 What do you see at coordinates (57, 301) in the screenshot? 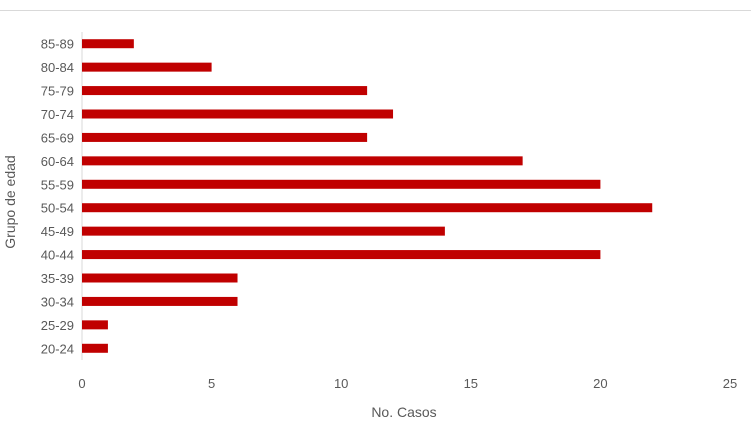
I see `category-label-30-34: 30-34` at bounding box center [57, 301].